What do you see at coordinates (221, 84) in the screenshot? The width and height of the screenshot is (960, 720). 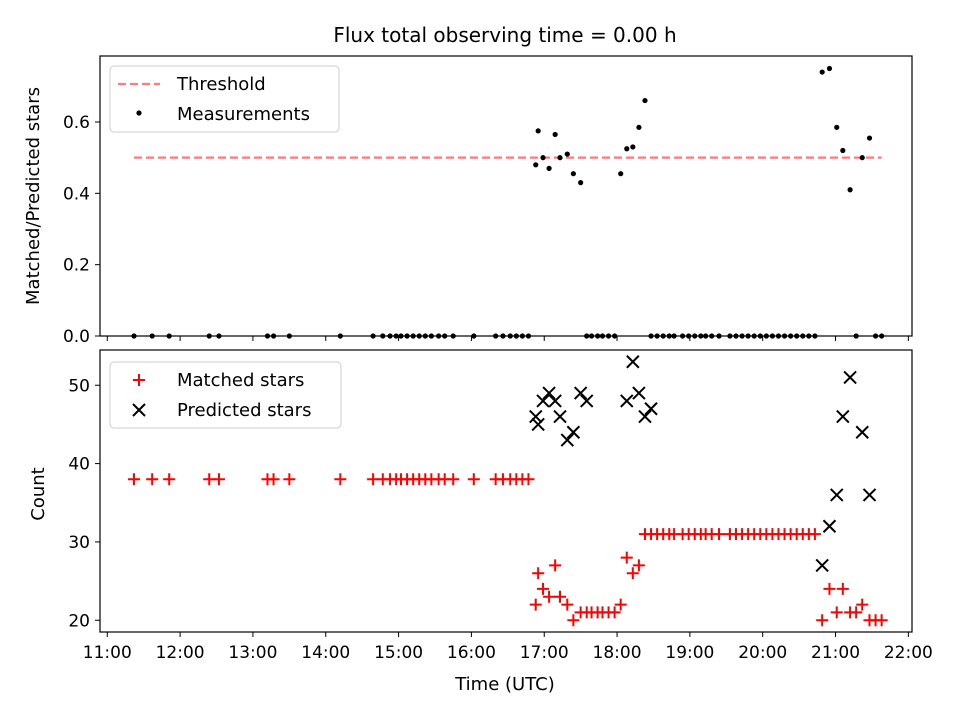 I see `threshold-legend-label: Threshold` at bounding box center [221, 84].